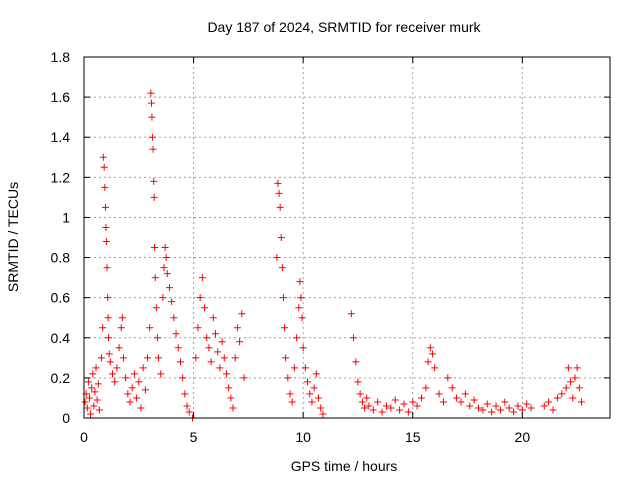 Image resolution: width=640 pixels, height=480 pixels. Describe the element at coordinates (344, 466) in the screenshot. I see `x-axis-label: GPS time / hours` at that location.